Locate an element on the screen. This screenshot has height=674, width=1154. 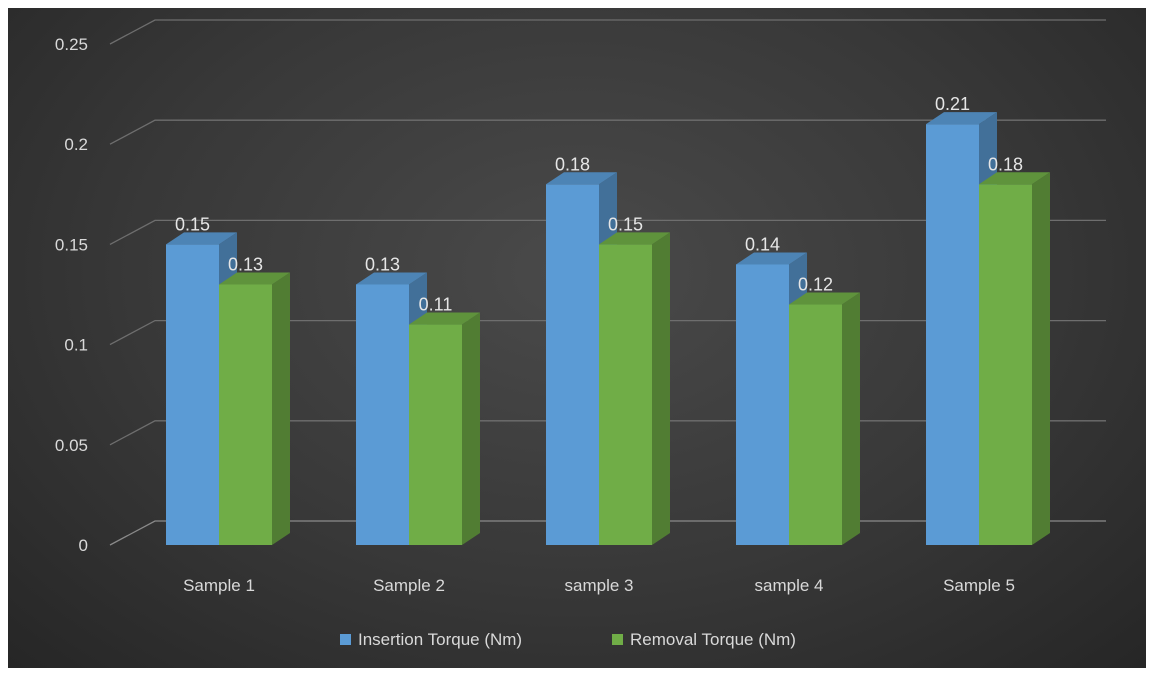
data-label: 0.12 is located at coordinates (815, 285).